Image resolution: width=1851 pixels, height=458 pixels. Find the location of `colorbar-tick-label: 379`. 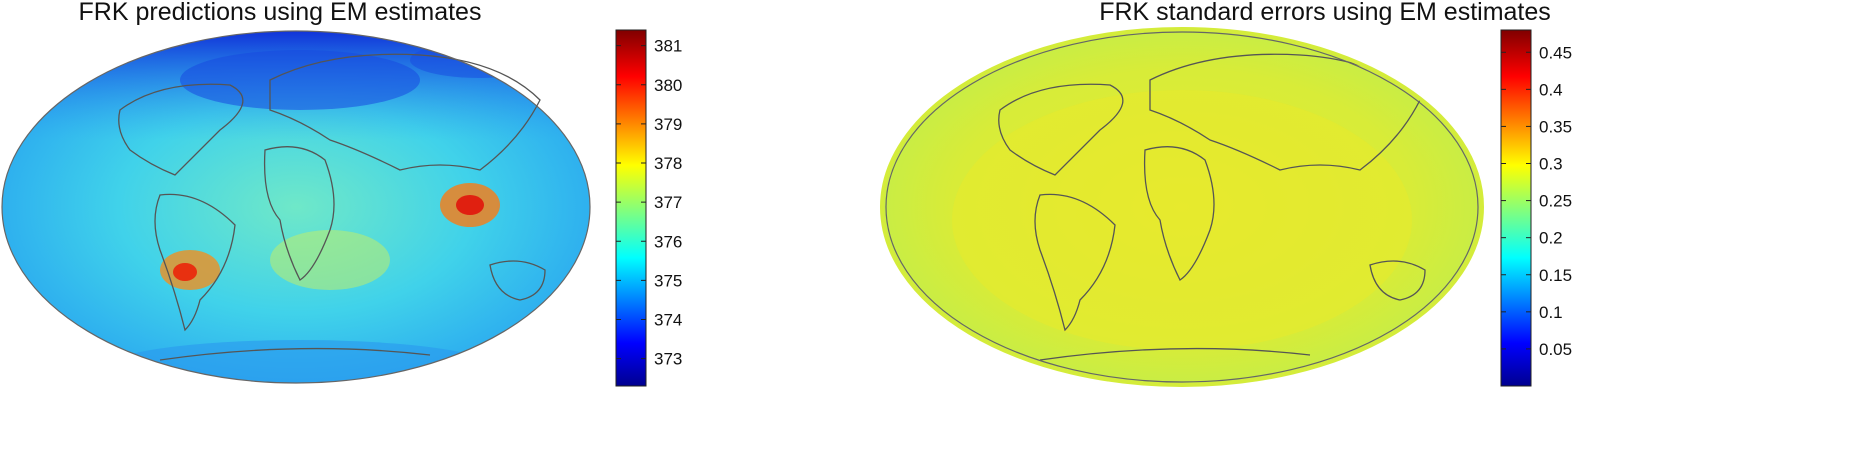

colorbar-tick-label: 379 is located at coordinates (668, 124).